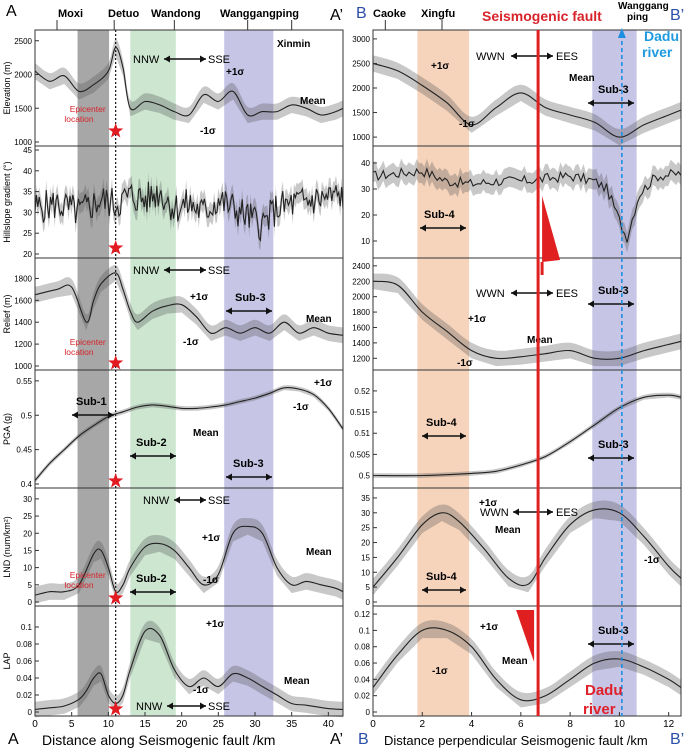 This screenshot has width=697, height=748. What do you see at coordinates (551, 229) in the screenshot?
I see `fault-arrow-up` at bounding box center [551, 229].